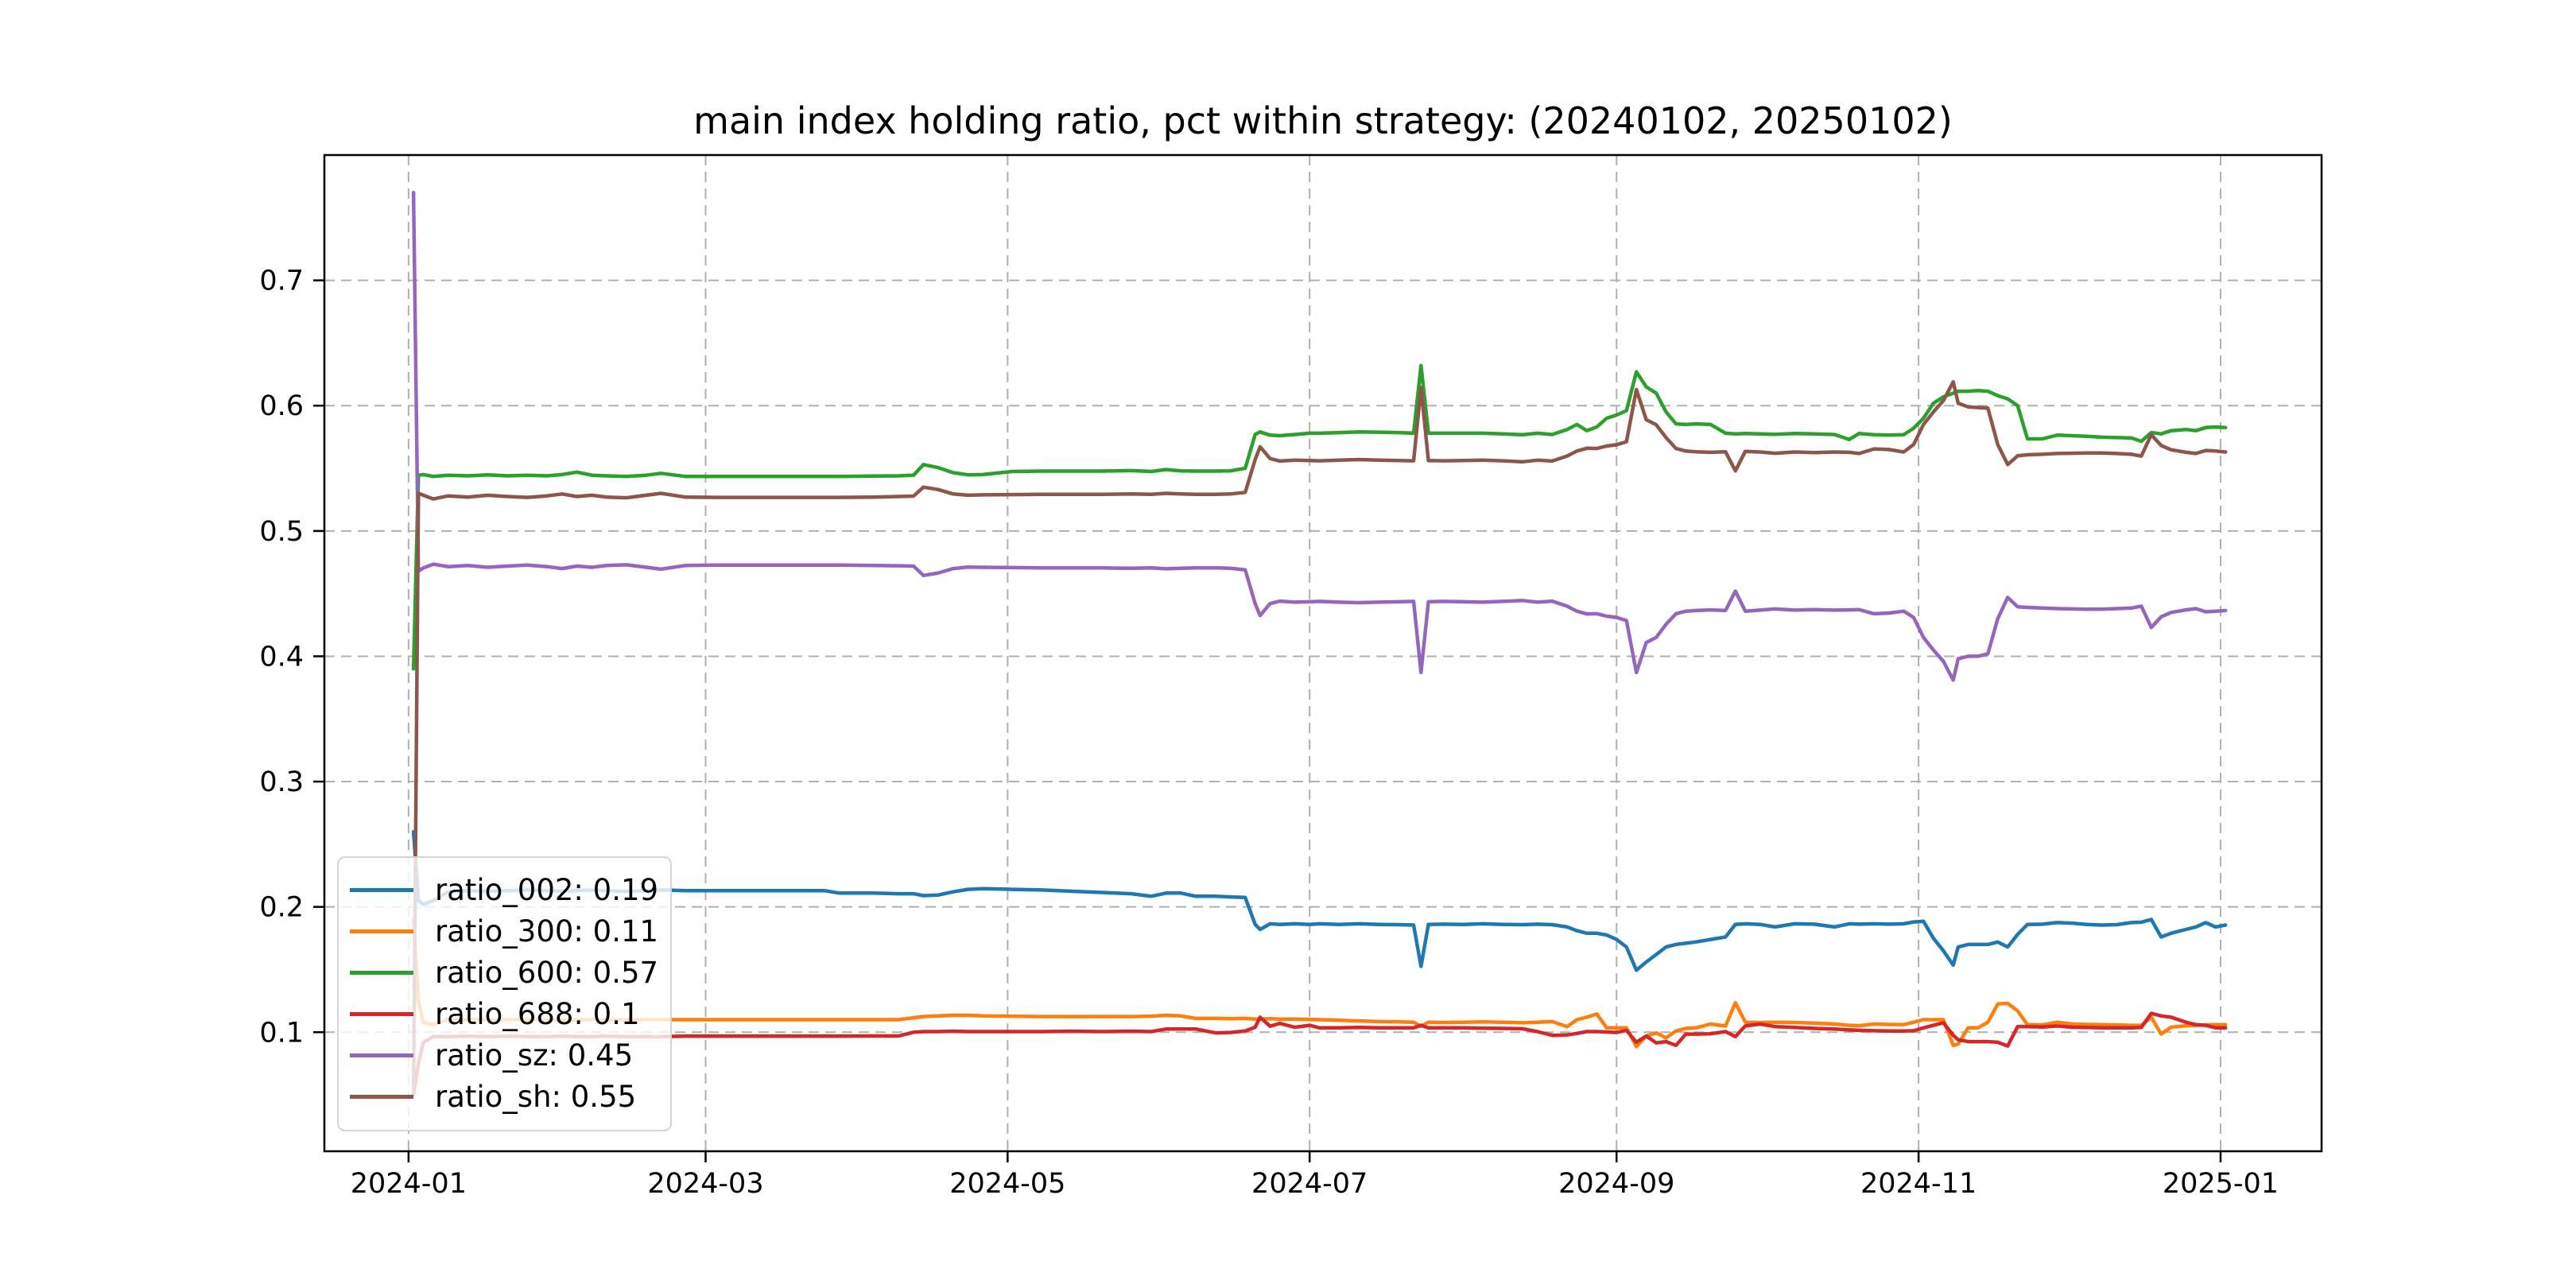 The image size is (2576, 1288). What do you see at coordinates (538, 1013) in the screenshot?
I see `legend-label-ratio_688: ratio_688: 0.1` at bounding box center [538, 1013].